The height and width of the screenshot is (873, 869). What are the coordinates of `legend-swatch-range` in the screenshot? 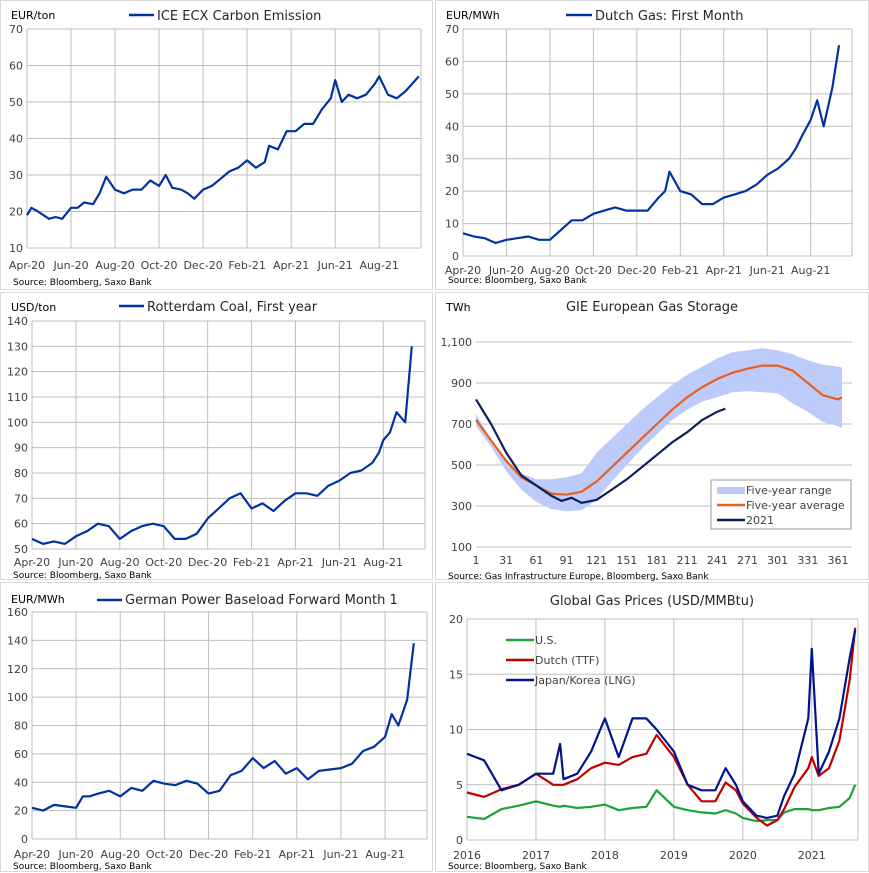 It's located at (731, 490).